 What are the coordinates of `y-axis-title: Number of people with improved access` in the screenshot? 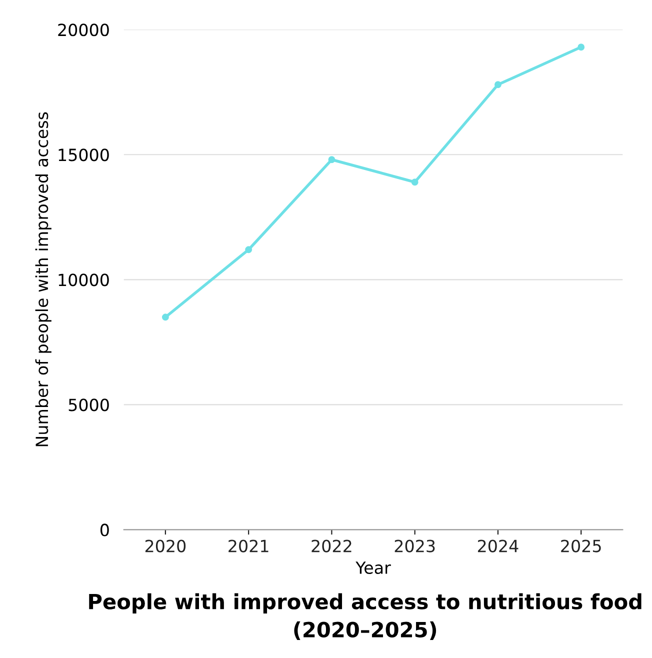 It's located at (43, 279).